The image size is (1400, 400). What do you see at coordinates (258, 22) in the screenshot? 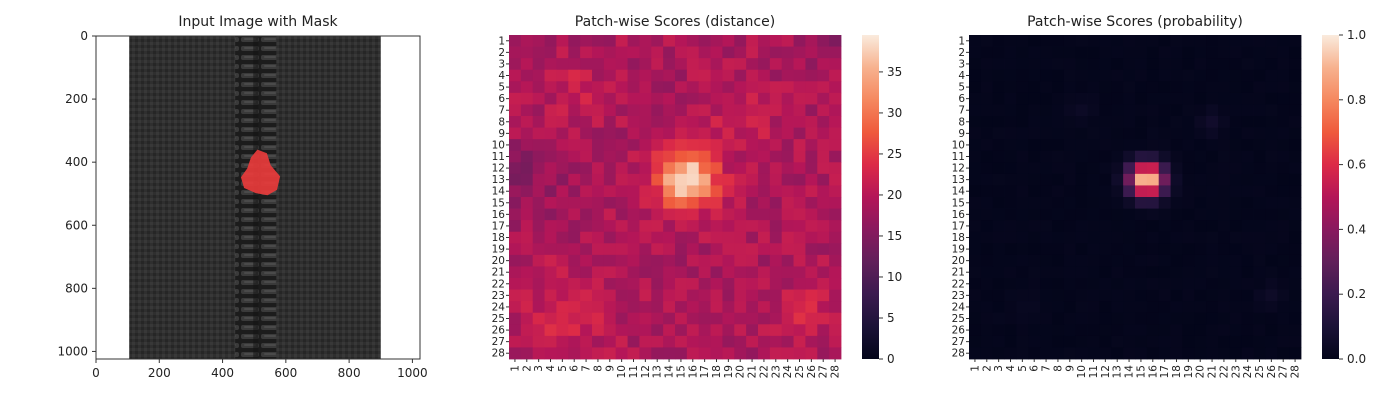
I see `panel-title-input: Input Image with Mask` at bounding box center [258, 22].